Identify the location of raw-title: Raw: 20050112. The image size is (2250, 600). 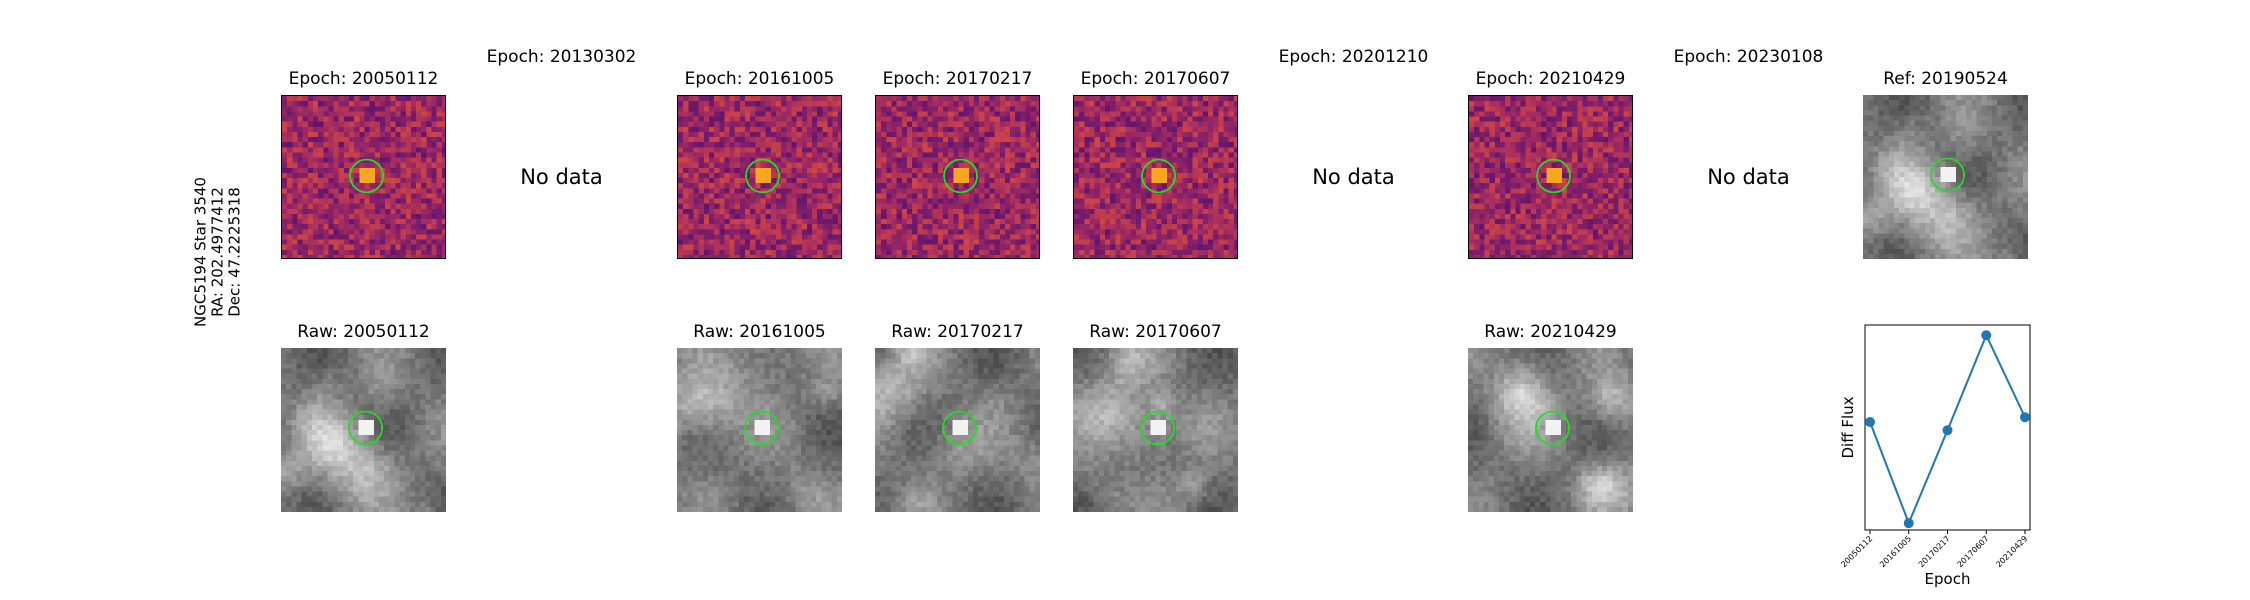
(363, 332).